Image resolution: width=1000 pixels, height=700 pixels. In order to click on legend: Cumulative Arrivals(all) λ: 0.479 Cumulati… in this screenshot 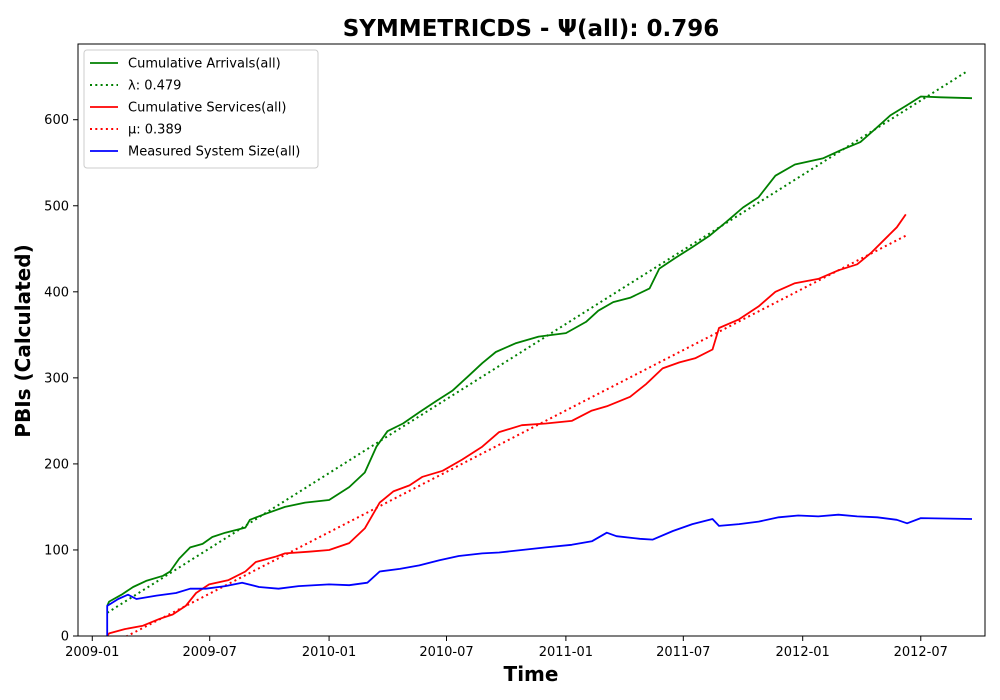, I will do `click(201, 109)`.